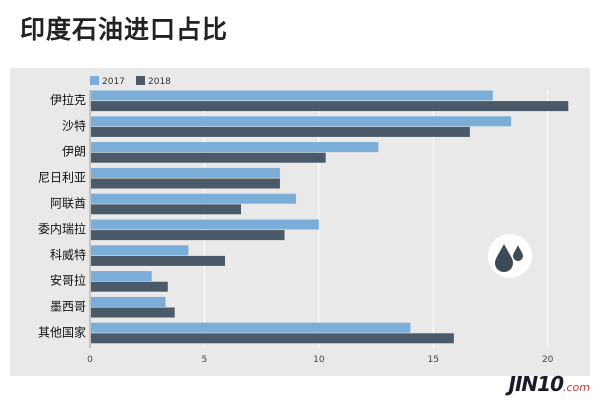 The width and height of the screenshot is (600, 400). Describe the element at coordinates (319, 360) in the screenshot. I see `x-tick-label: 10` at that location.